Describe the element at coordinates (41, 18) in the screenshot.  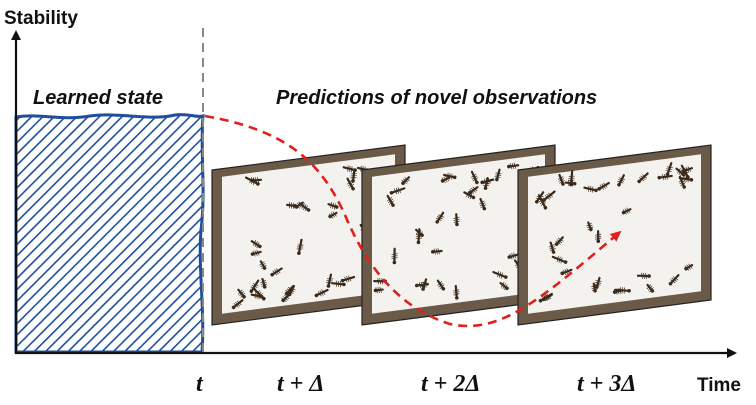
I see `y-axis-label: Stability` at that location.